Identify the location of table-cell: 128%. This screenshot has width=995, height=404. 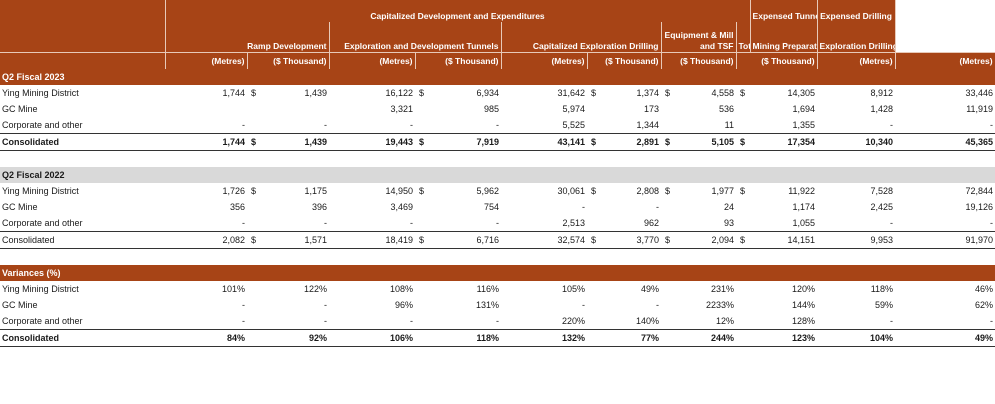
(784, 321).